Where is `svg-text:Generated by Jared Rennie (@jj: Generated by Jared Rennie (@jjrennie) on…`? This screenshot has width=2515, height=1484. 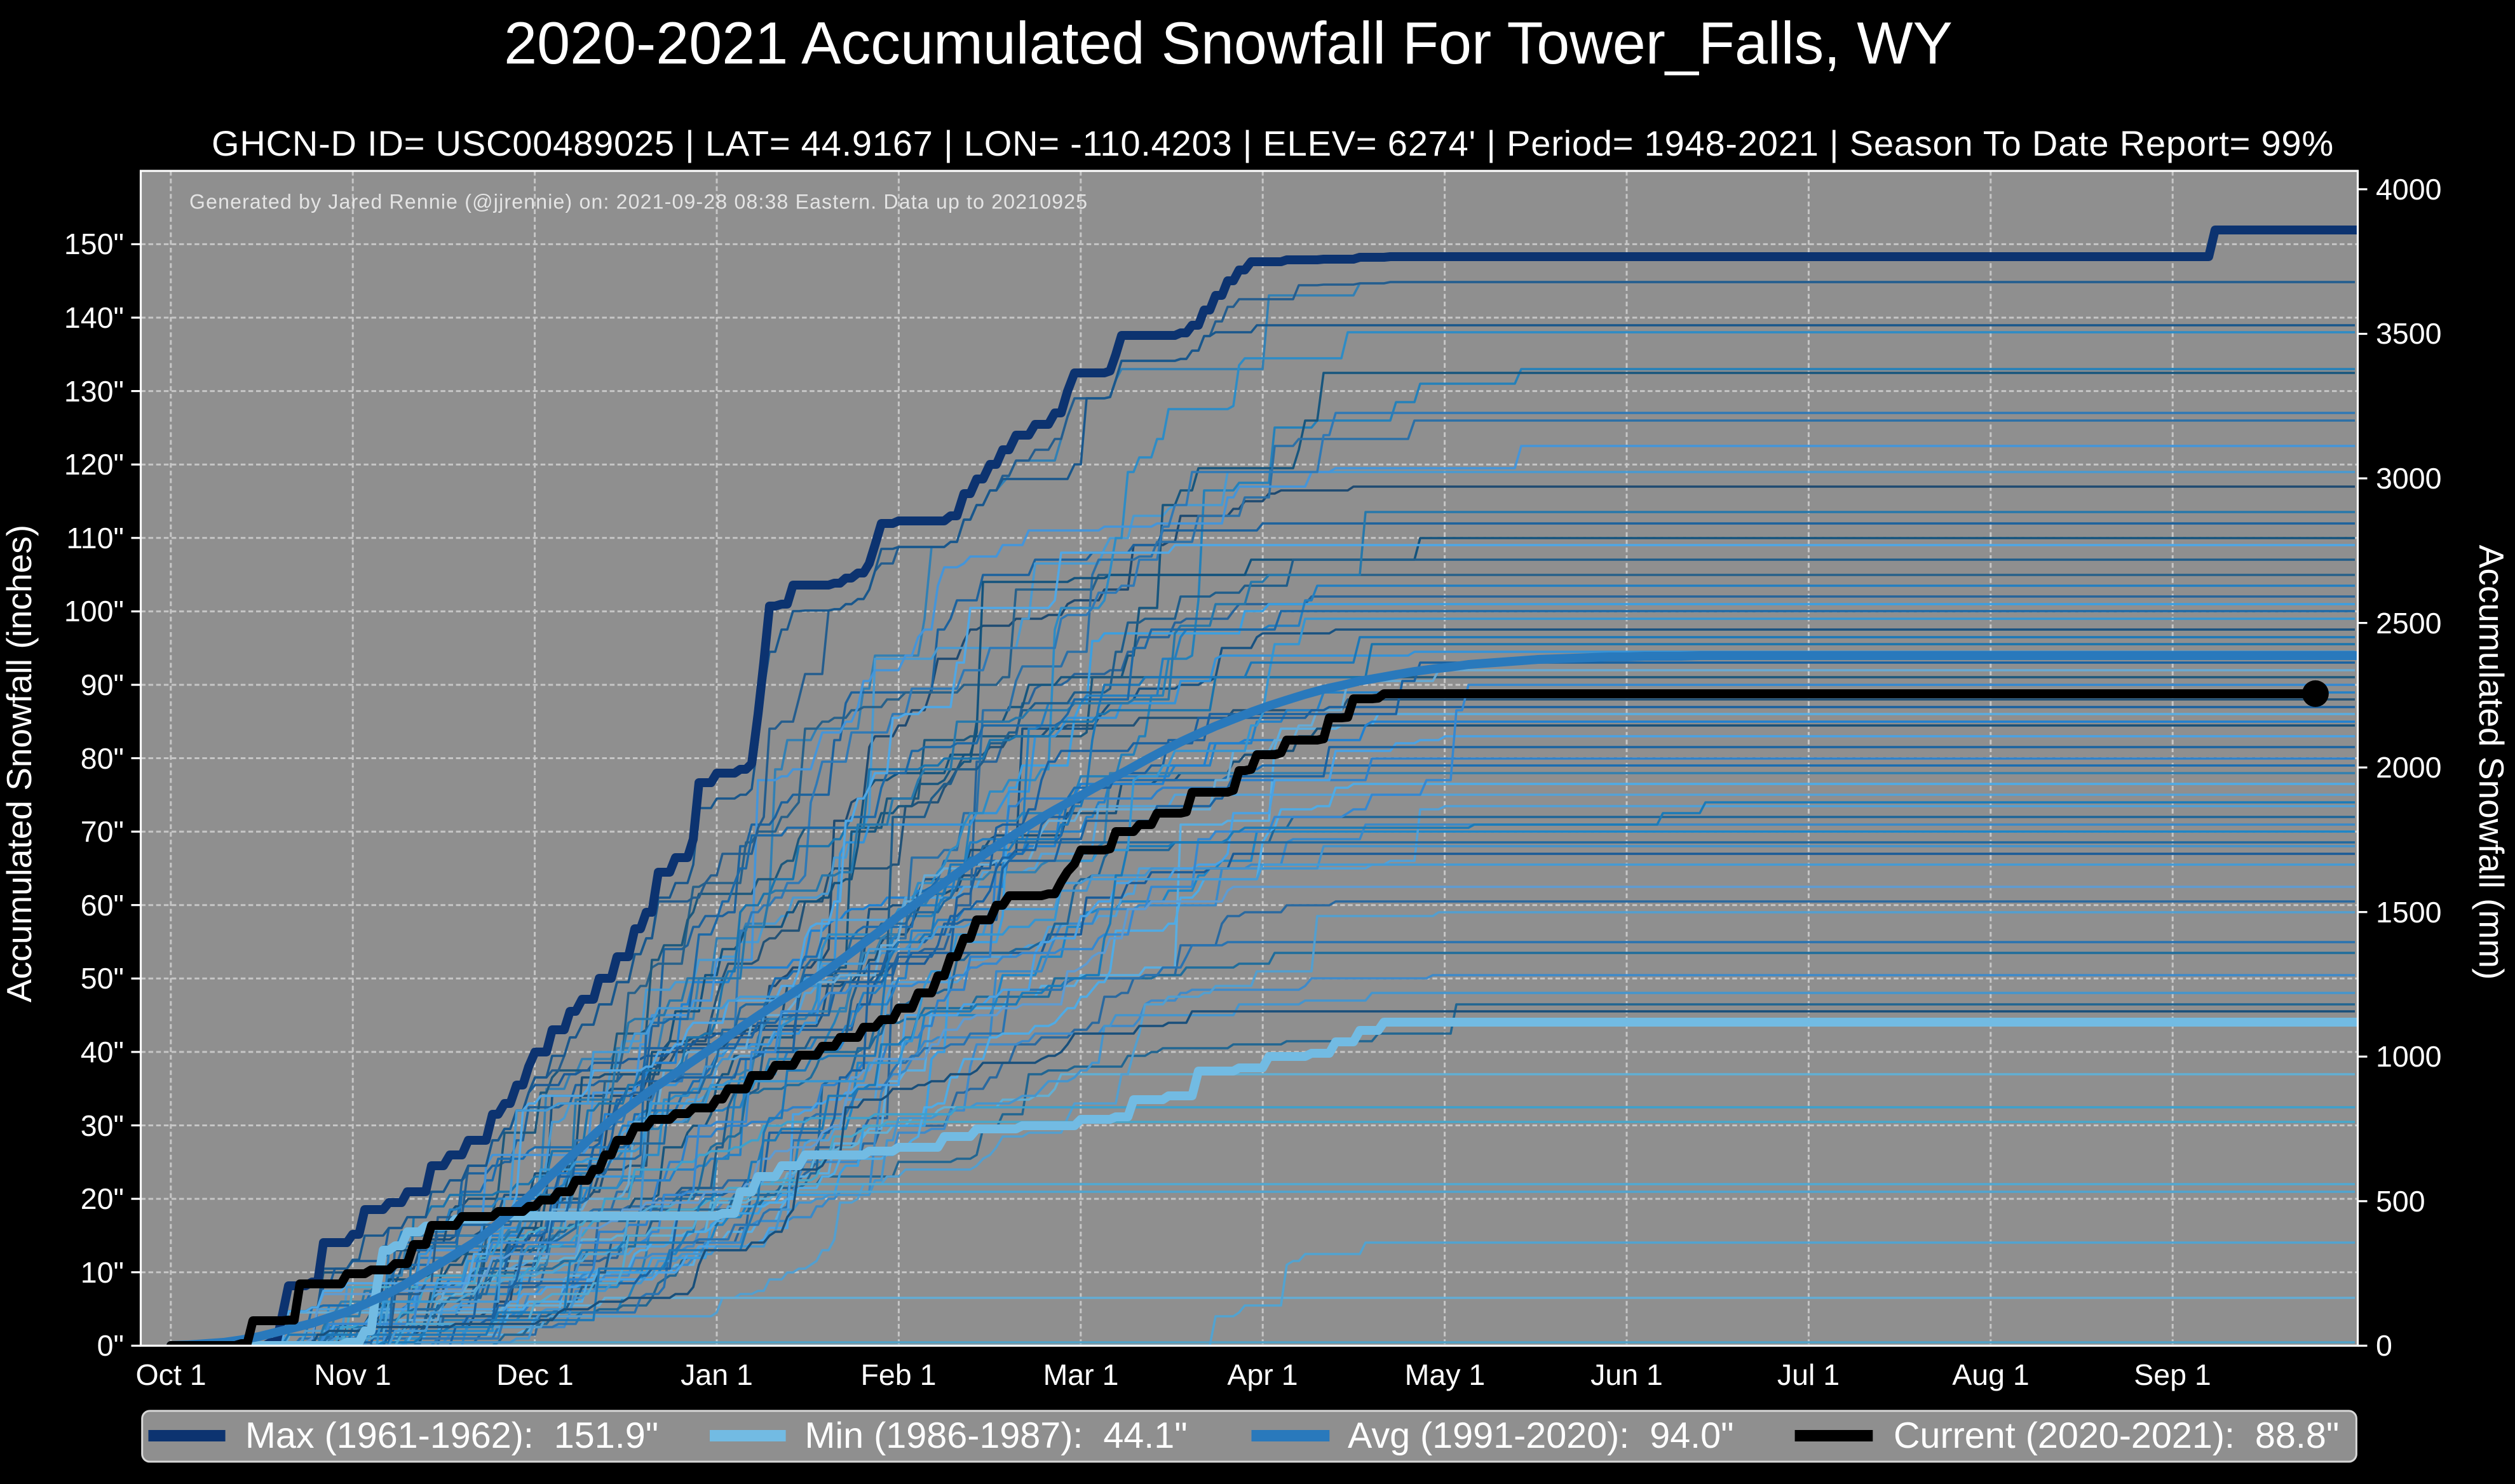 svg-text:Generated by Jared Rennie (@jj: Generated by Jared Rennie (@jjrennie) on… is located at coordinates (638, 202).